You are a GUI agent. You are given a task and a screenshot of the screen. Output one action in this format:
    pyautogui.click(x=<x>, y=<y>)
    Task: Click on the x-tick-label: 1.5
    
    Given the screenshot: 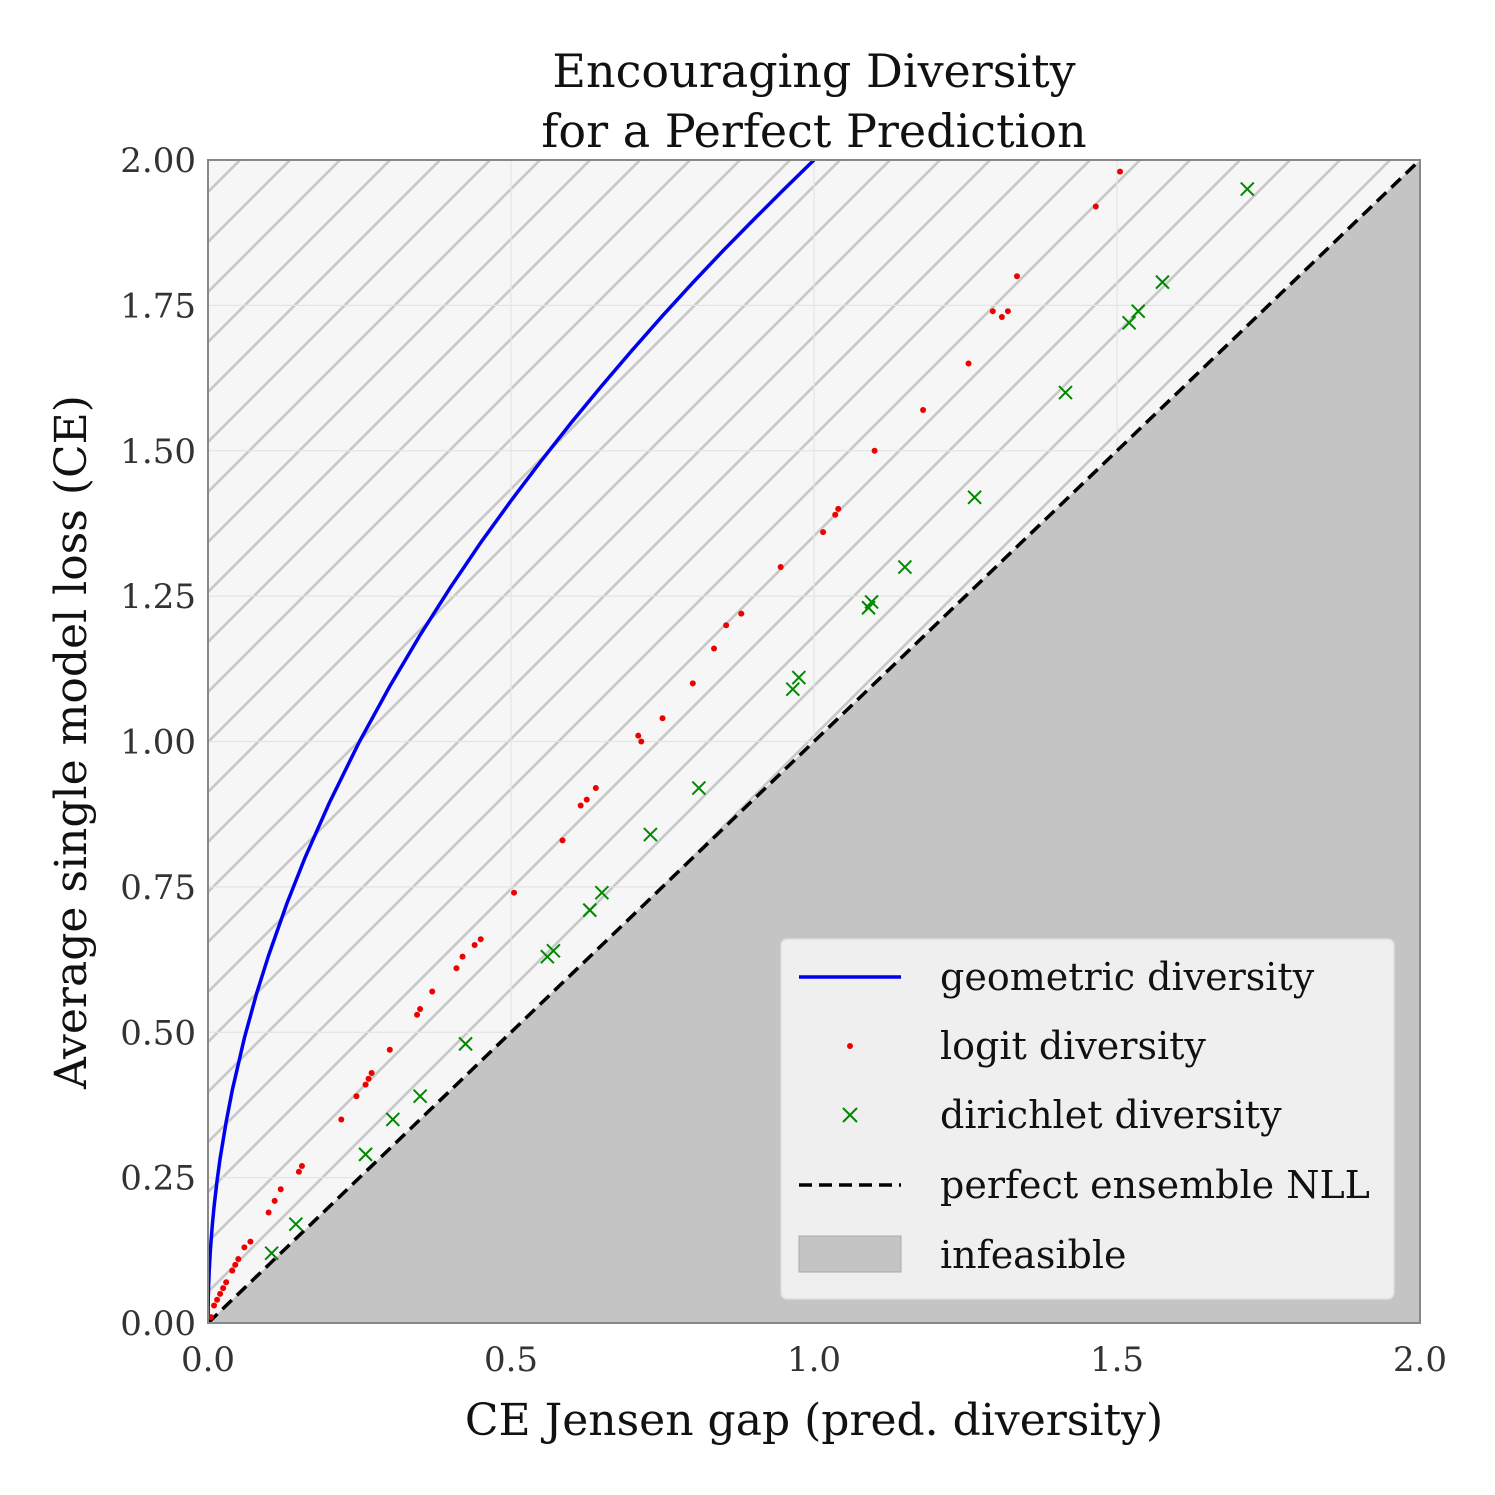 What is the action you would take?
    pyautogui.click(x=1117, y=1360)
    